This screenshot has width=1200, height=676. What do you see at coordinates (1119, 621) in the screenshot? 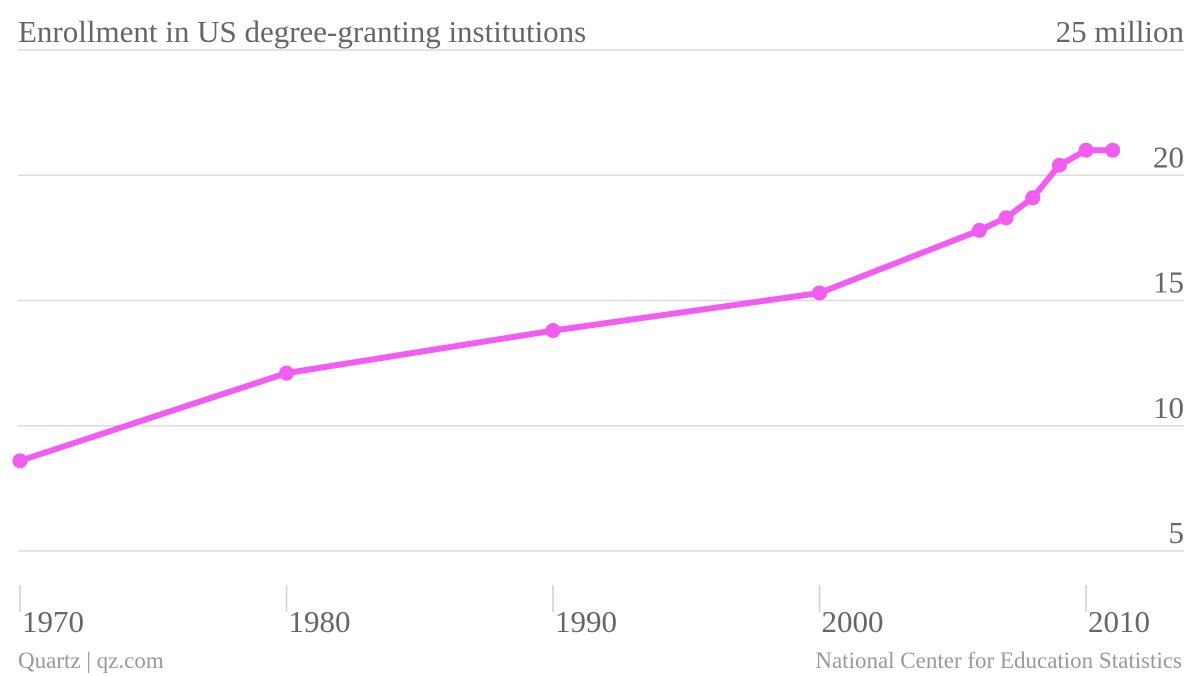
I see `x-tick-label: 2010` at bounding box center [1119, 621].